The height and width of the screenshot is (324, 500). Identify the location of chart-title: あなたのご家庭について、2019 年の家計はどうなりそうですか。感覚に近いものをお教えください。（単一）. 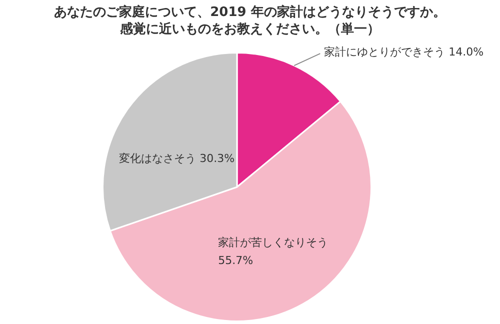
(250, 21).